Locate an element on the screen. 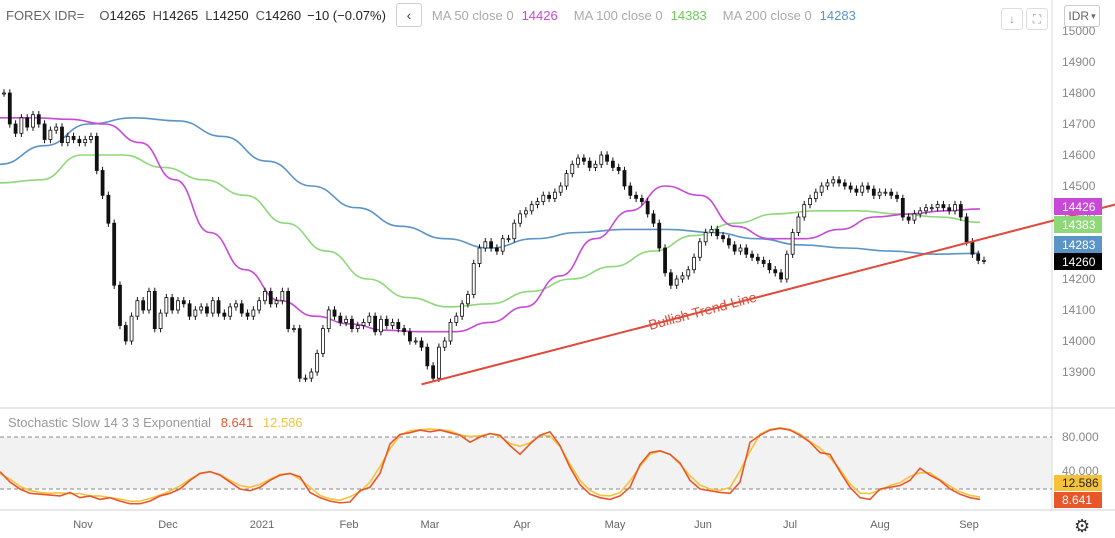 The height and width of the screenshot is (538, 1115). stochastic-label: Stochastic Slow 14 3 3 Exponential is located at coordinates (110, 422).